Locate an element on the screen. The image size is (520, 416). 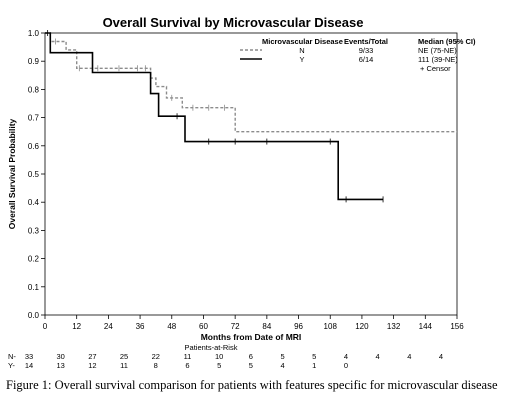
risk-cell: 25 is located at coordinates (124, 356).